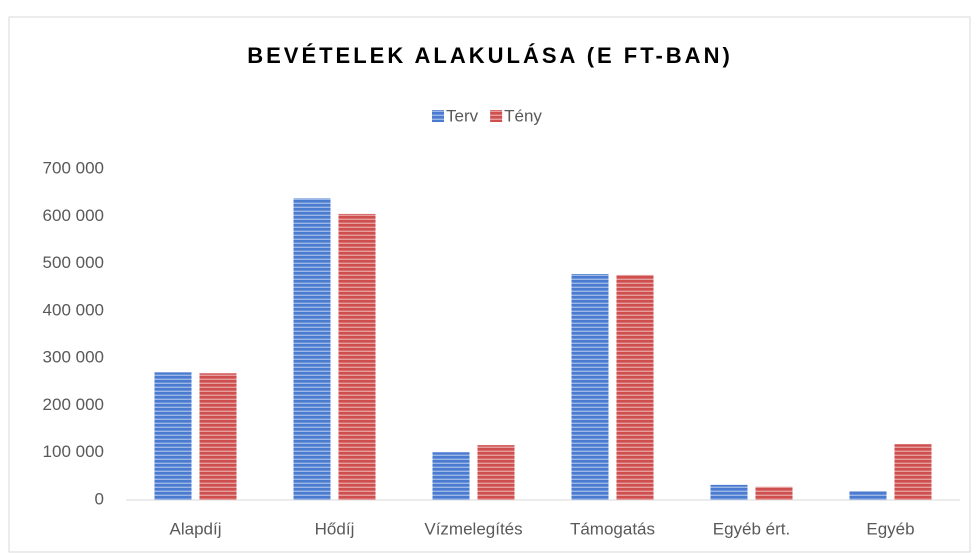  What do you see at coordinates (73, 404) in the screenshot?
I see `y-tick-label: 200 000` at bounding box center [73, 404].